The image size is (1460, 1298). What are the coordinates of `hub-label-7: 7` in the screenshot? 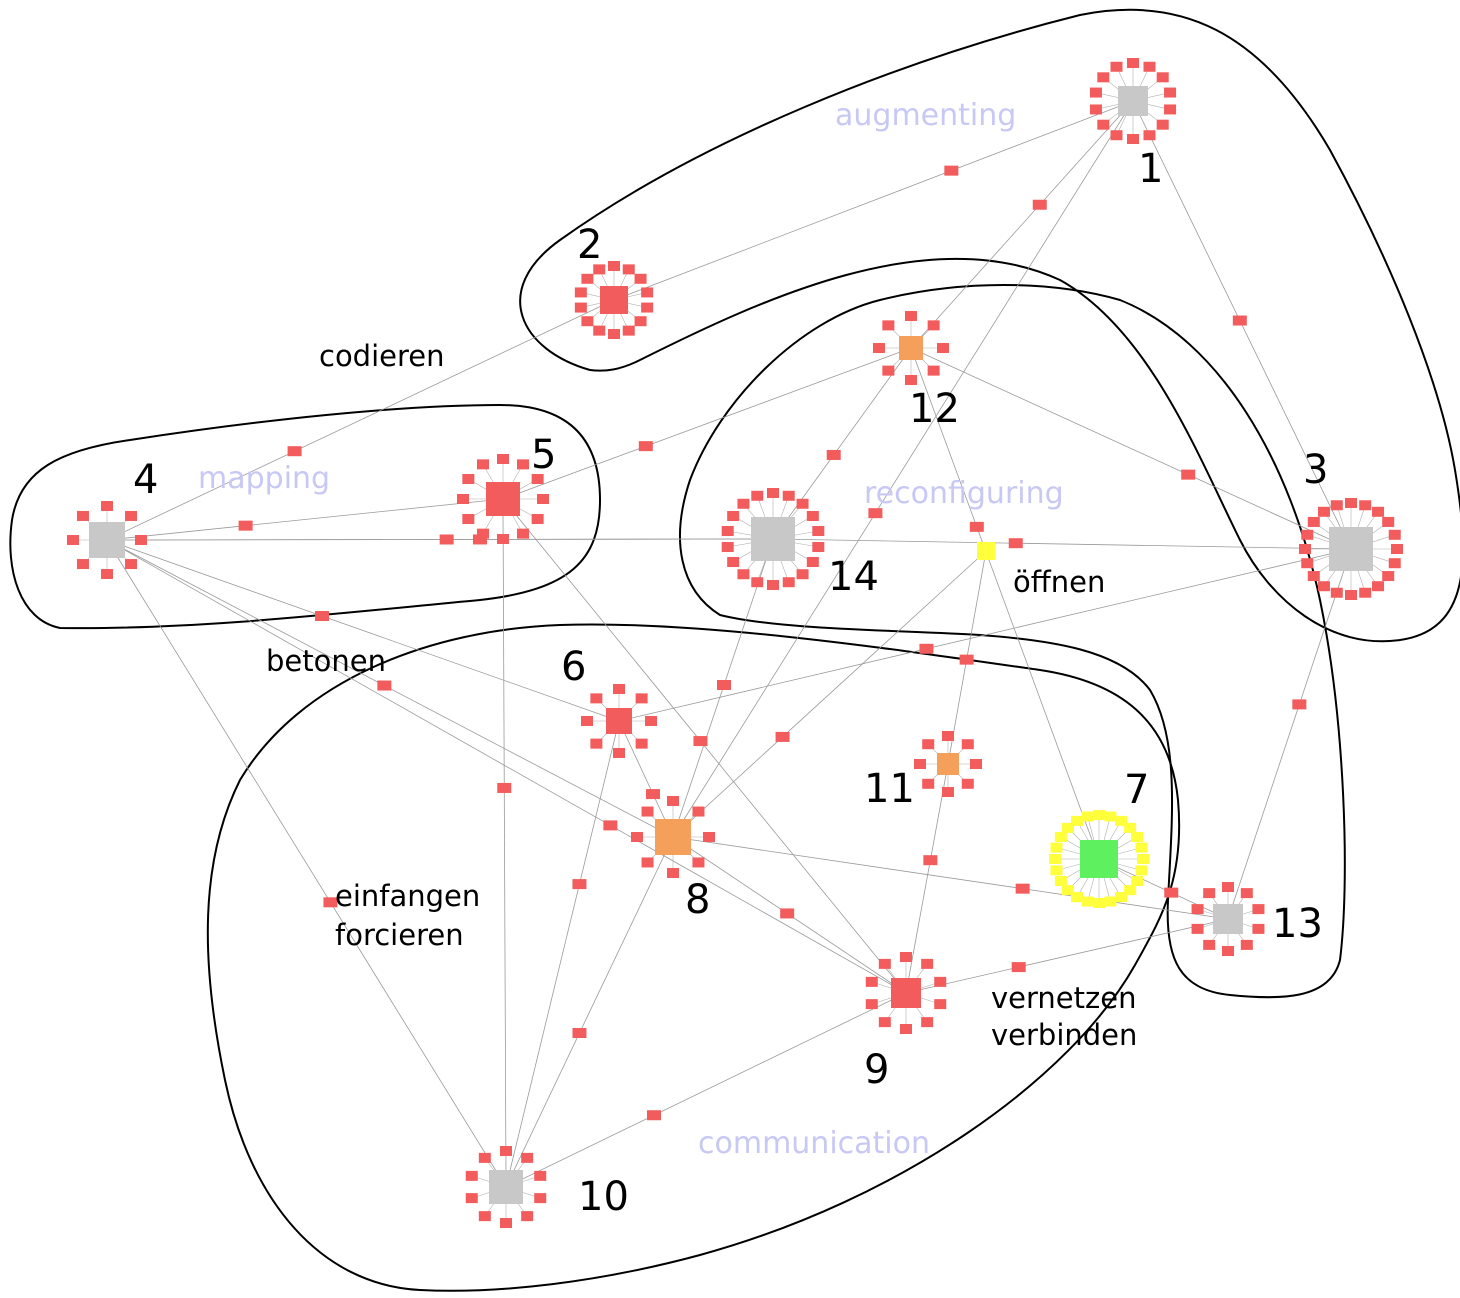 It's located at (1136, 790).